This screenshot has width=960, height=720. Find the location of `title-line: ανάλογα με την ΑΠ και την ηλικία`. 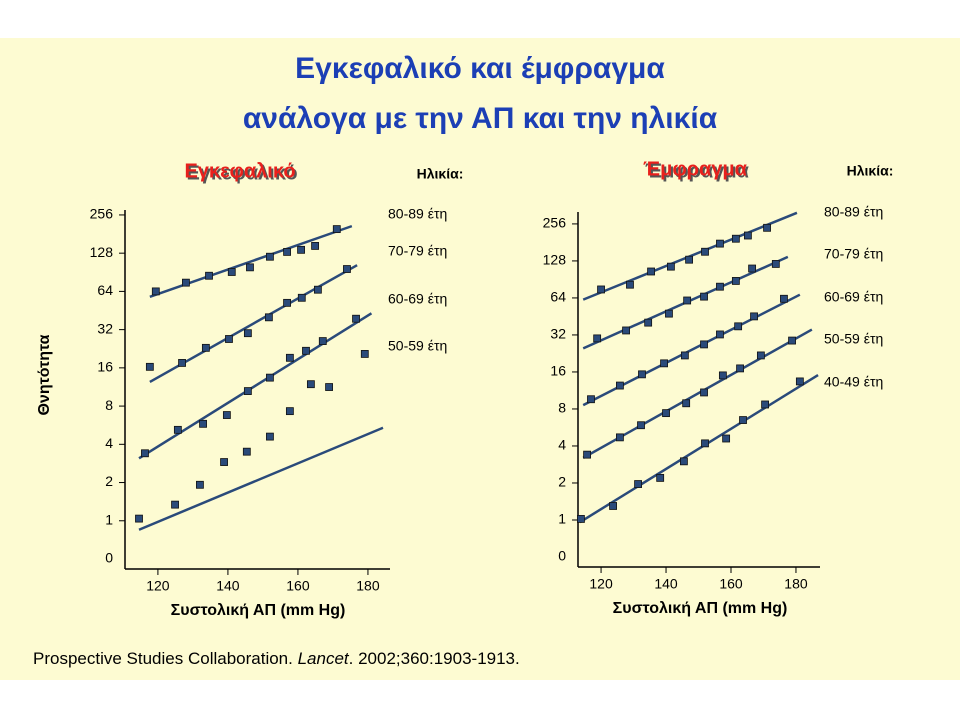

title-line: ανάλογα με την ΑΠ και την ηλικία is located at coordinates (480, 118).